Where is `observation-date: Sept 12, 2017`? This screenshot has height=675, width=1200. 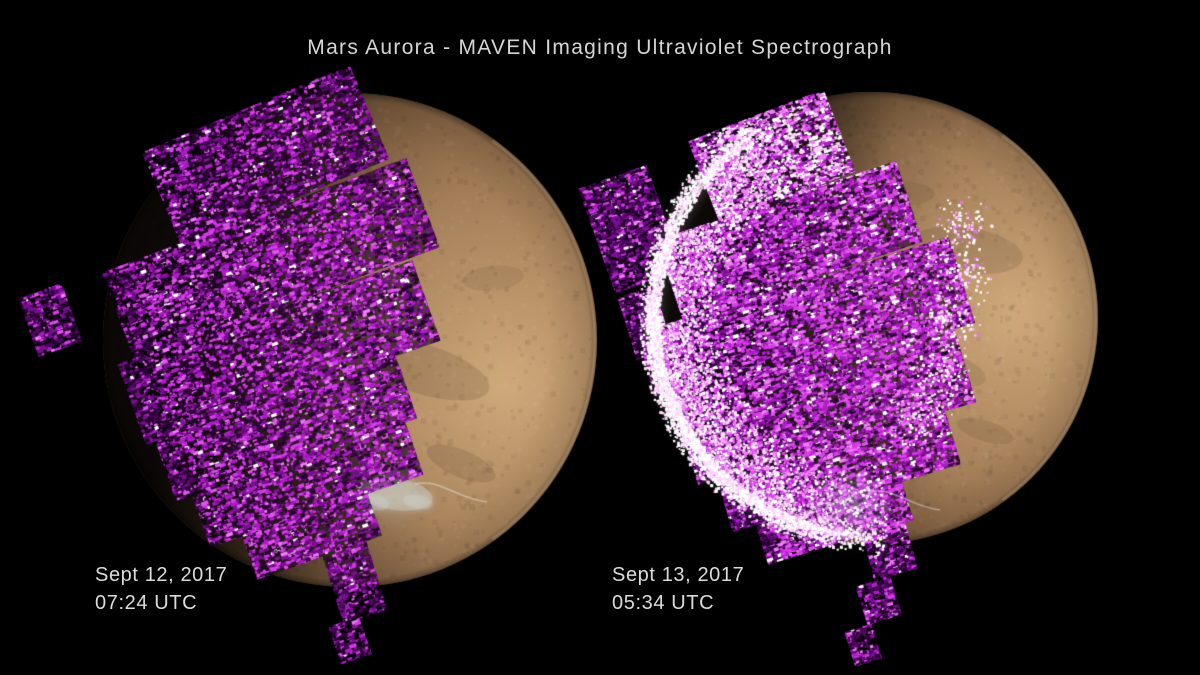 observation-date: Sept 12, 2017 is located at coordinates (161, 575).